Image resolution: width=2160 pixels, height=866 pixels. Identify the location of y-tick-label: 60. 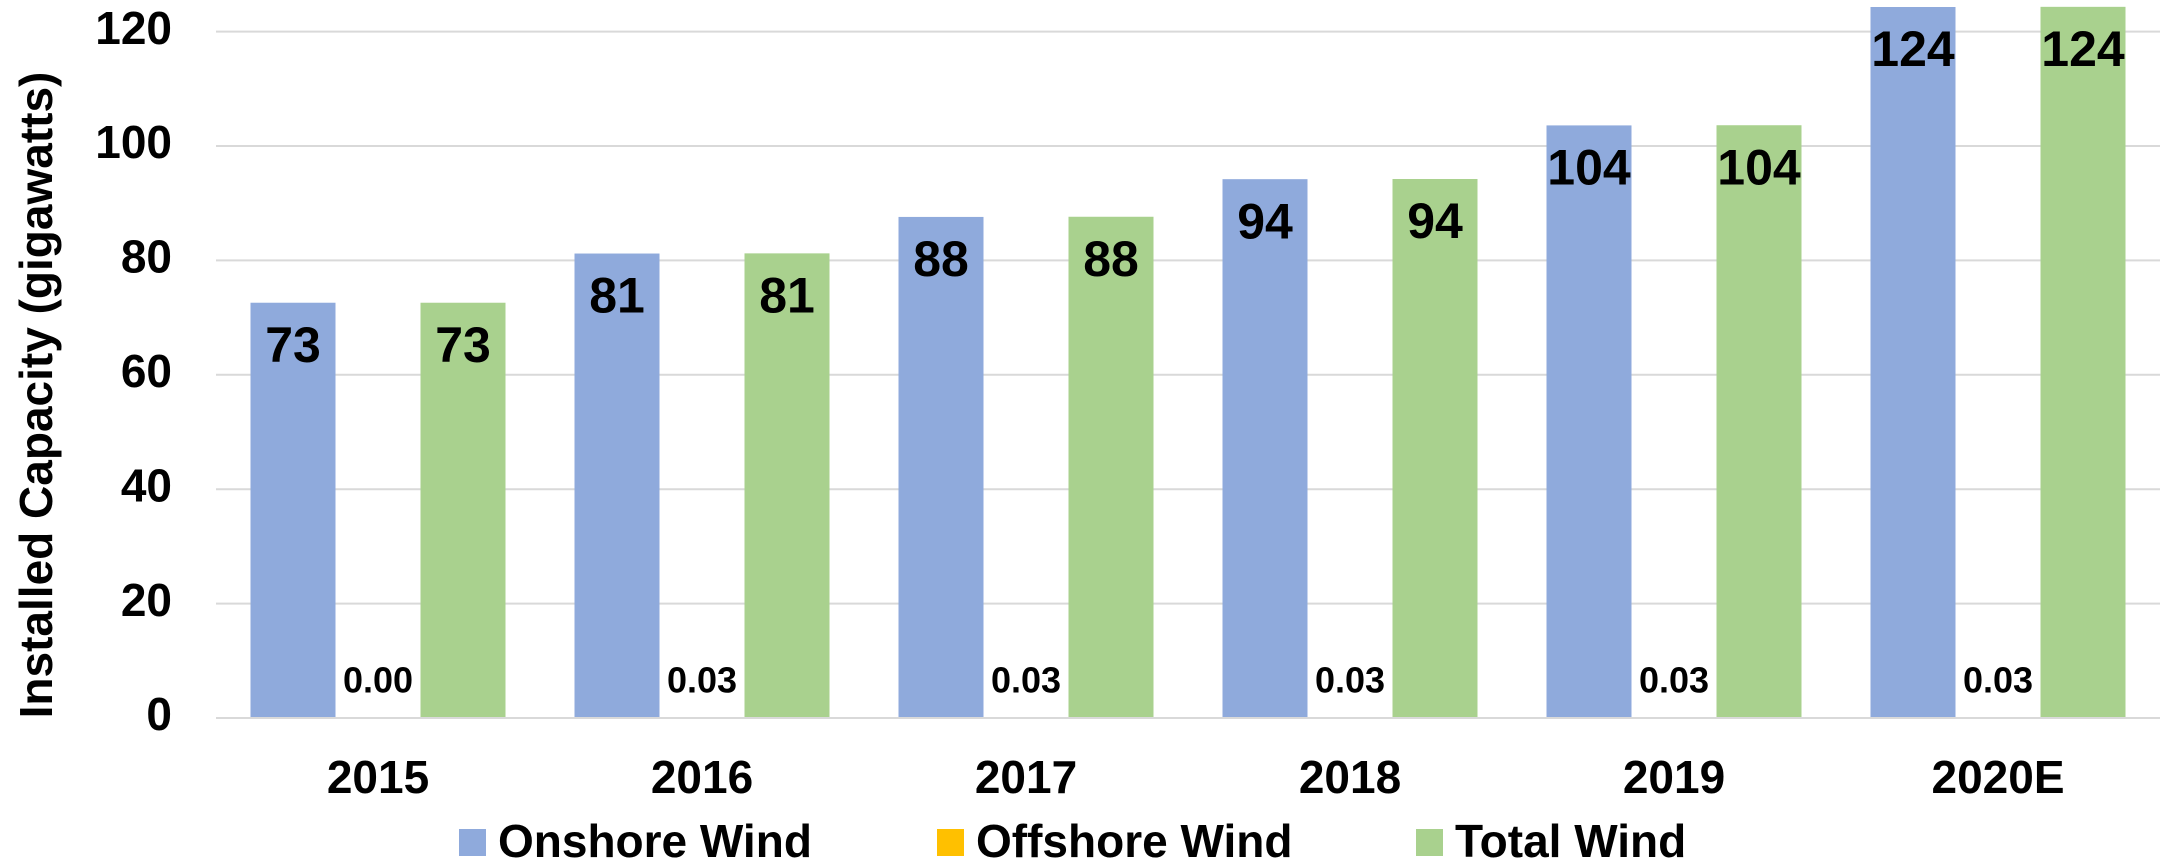
(146, 371).